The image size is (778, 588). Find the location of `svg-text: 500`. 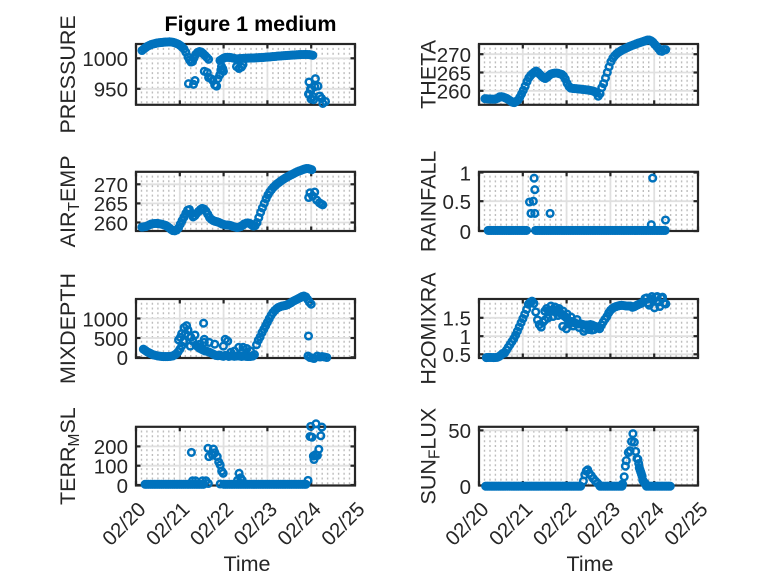

svg-text: 500 is located at coordinates (111, 339).